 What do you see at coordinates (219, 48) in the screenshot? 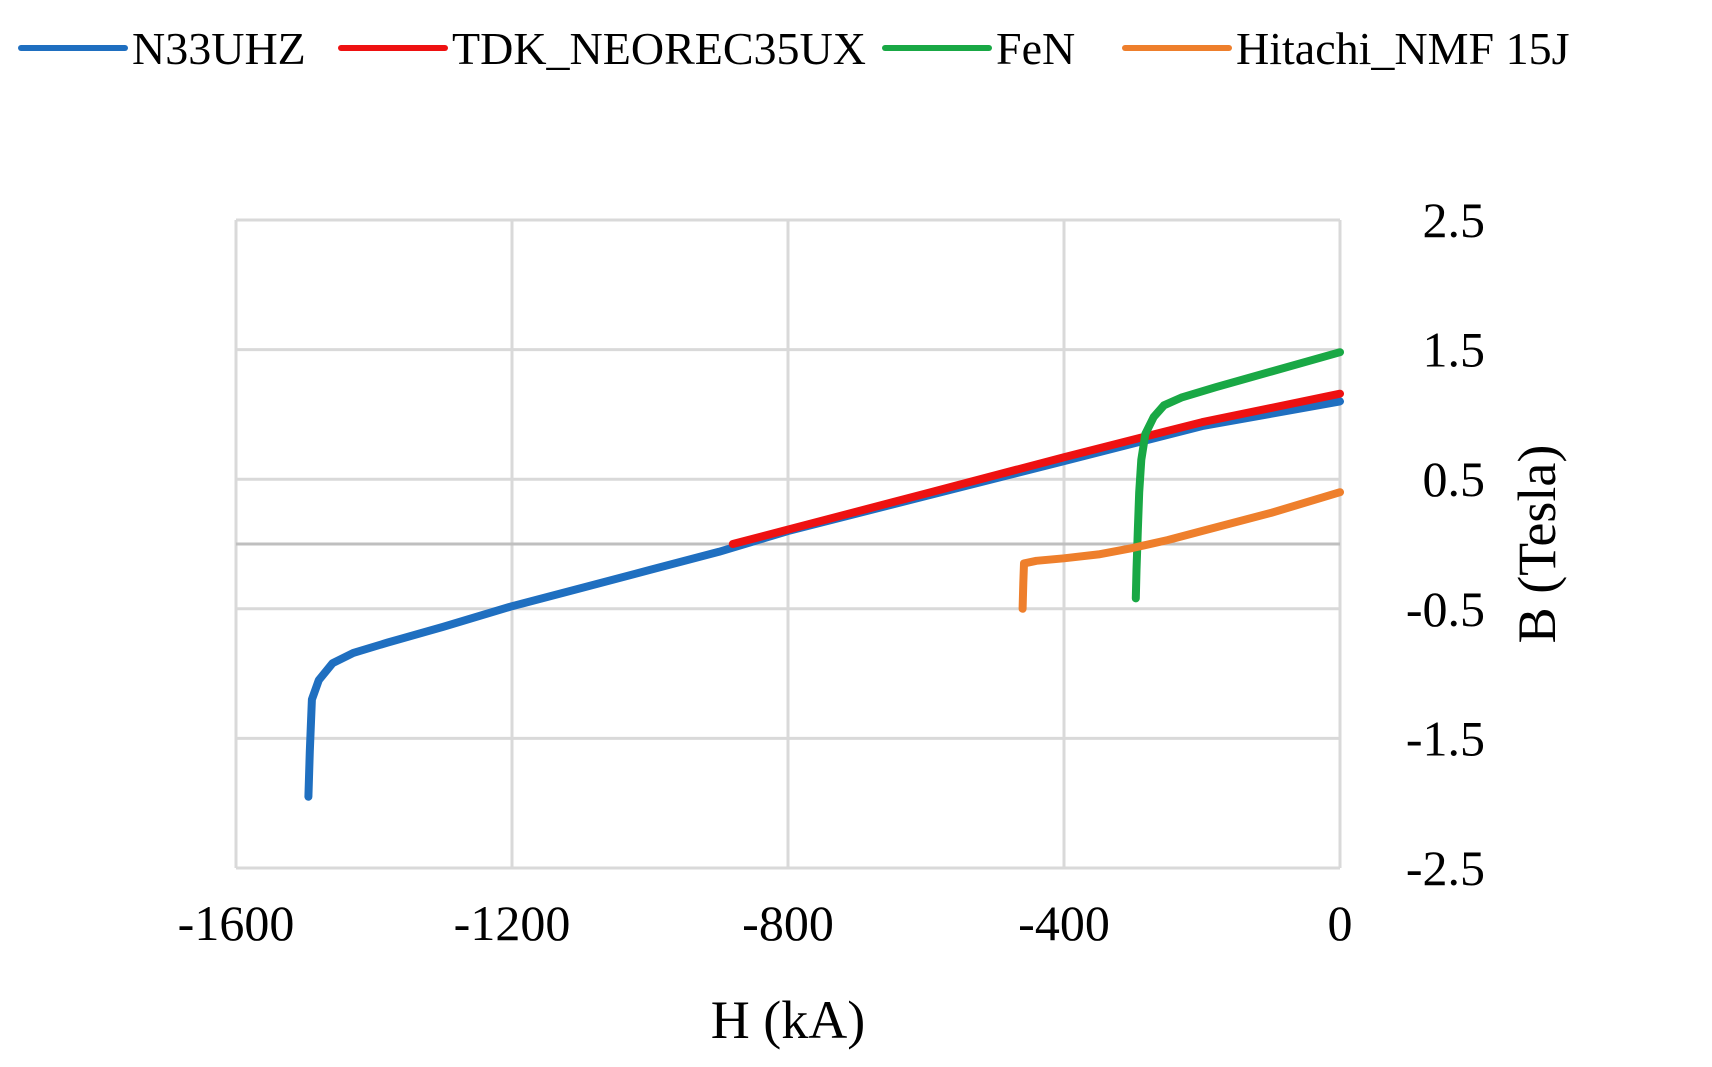
I see `legend-label-n33uhz: N33UHZ` at bounding box center [219, 48].